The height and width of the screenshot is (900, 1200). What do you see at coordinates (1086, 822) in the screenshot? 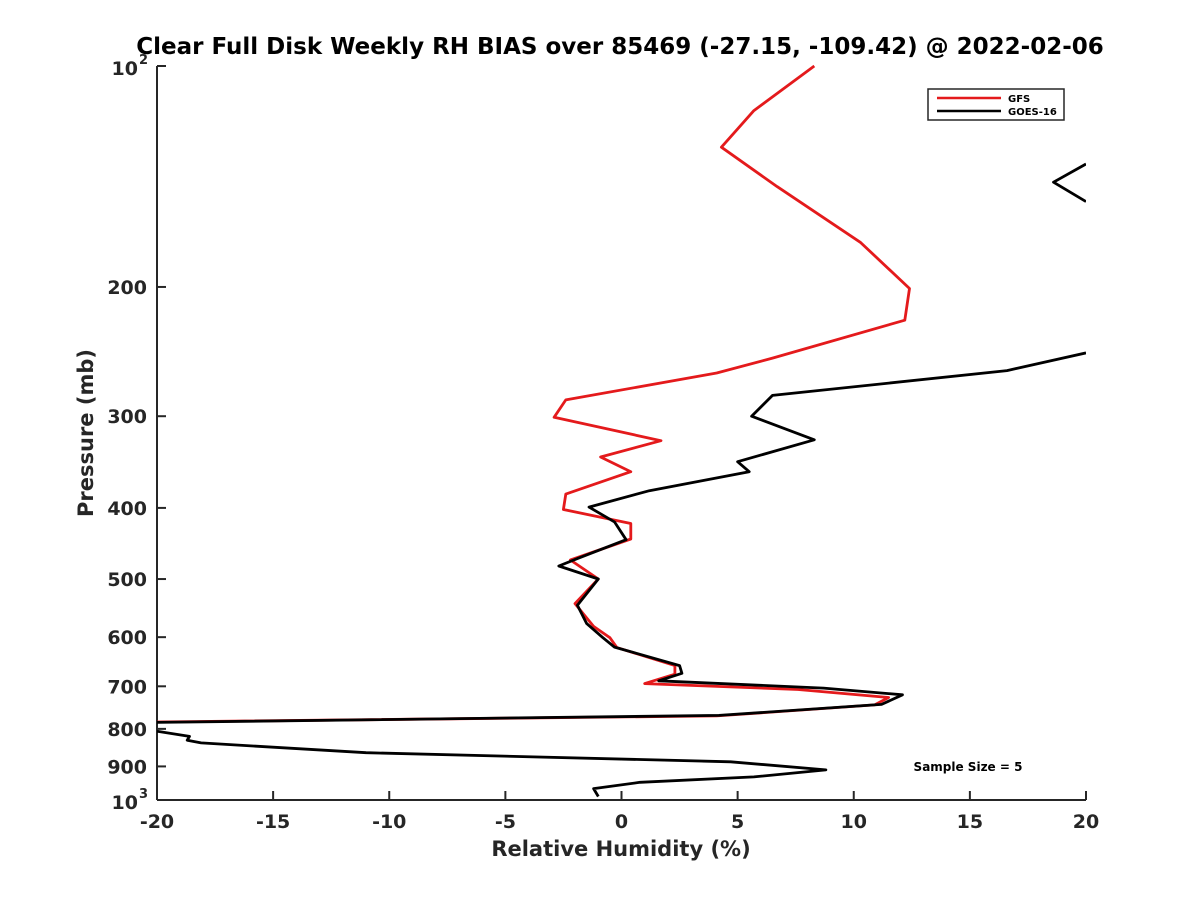
I see `x-tick-label: 20` at bounding box center [1086, 822].